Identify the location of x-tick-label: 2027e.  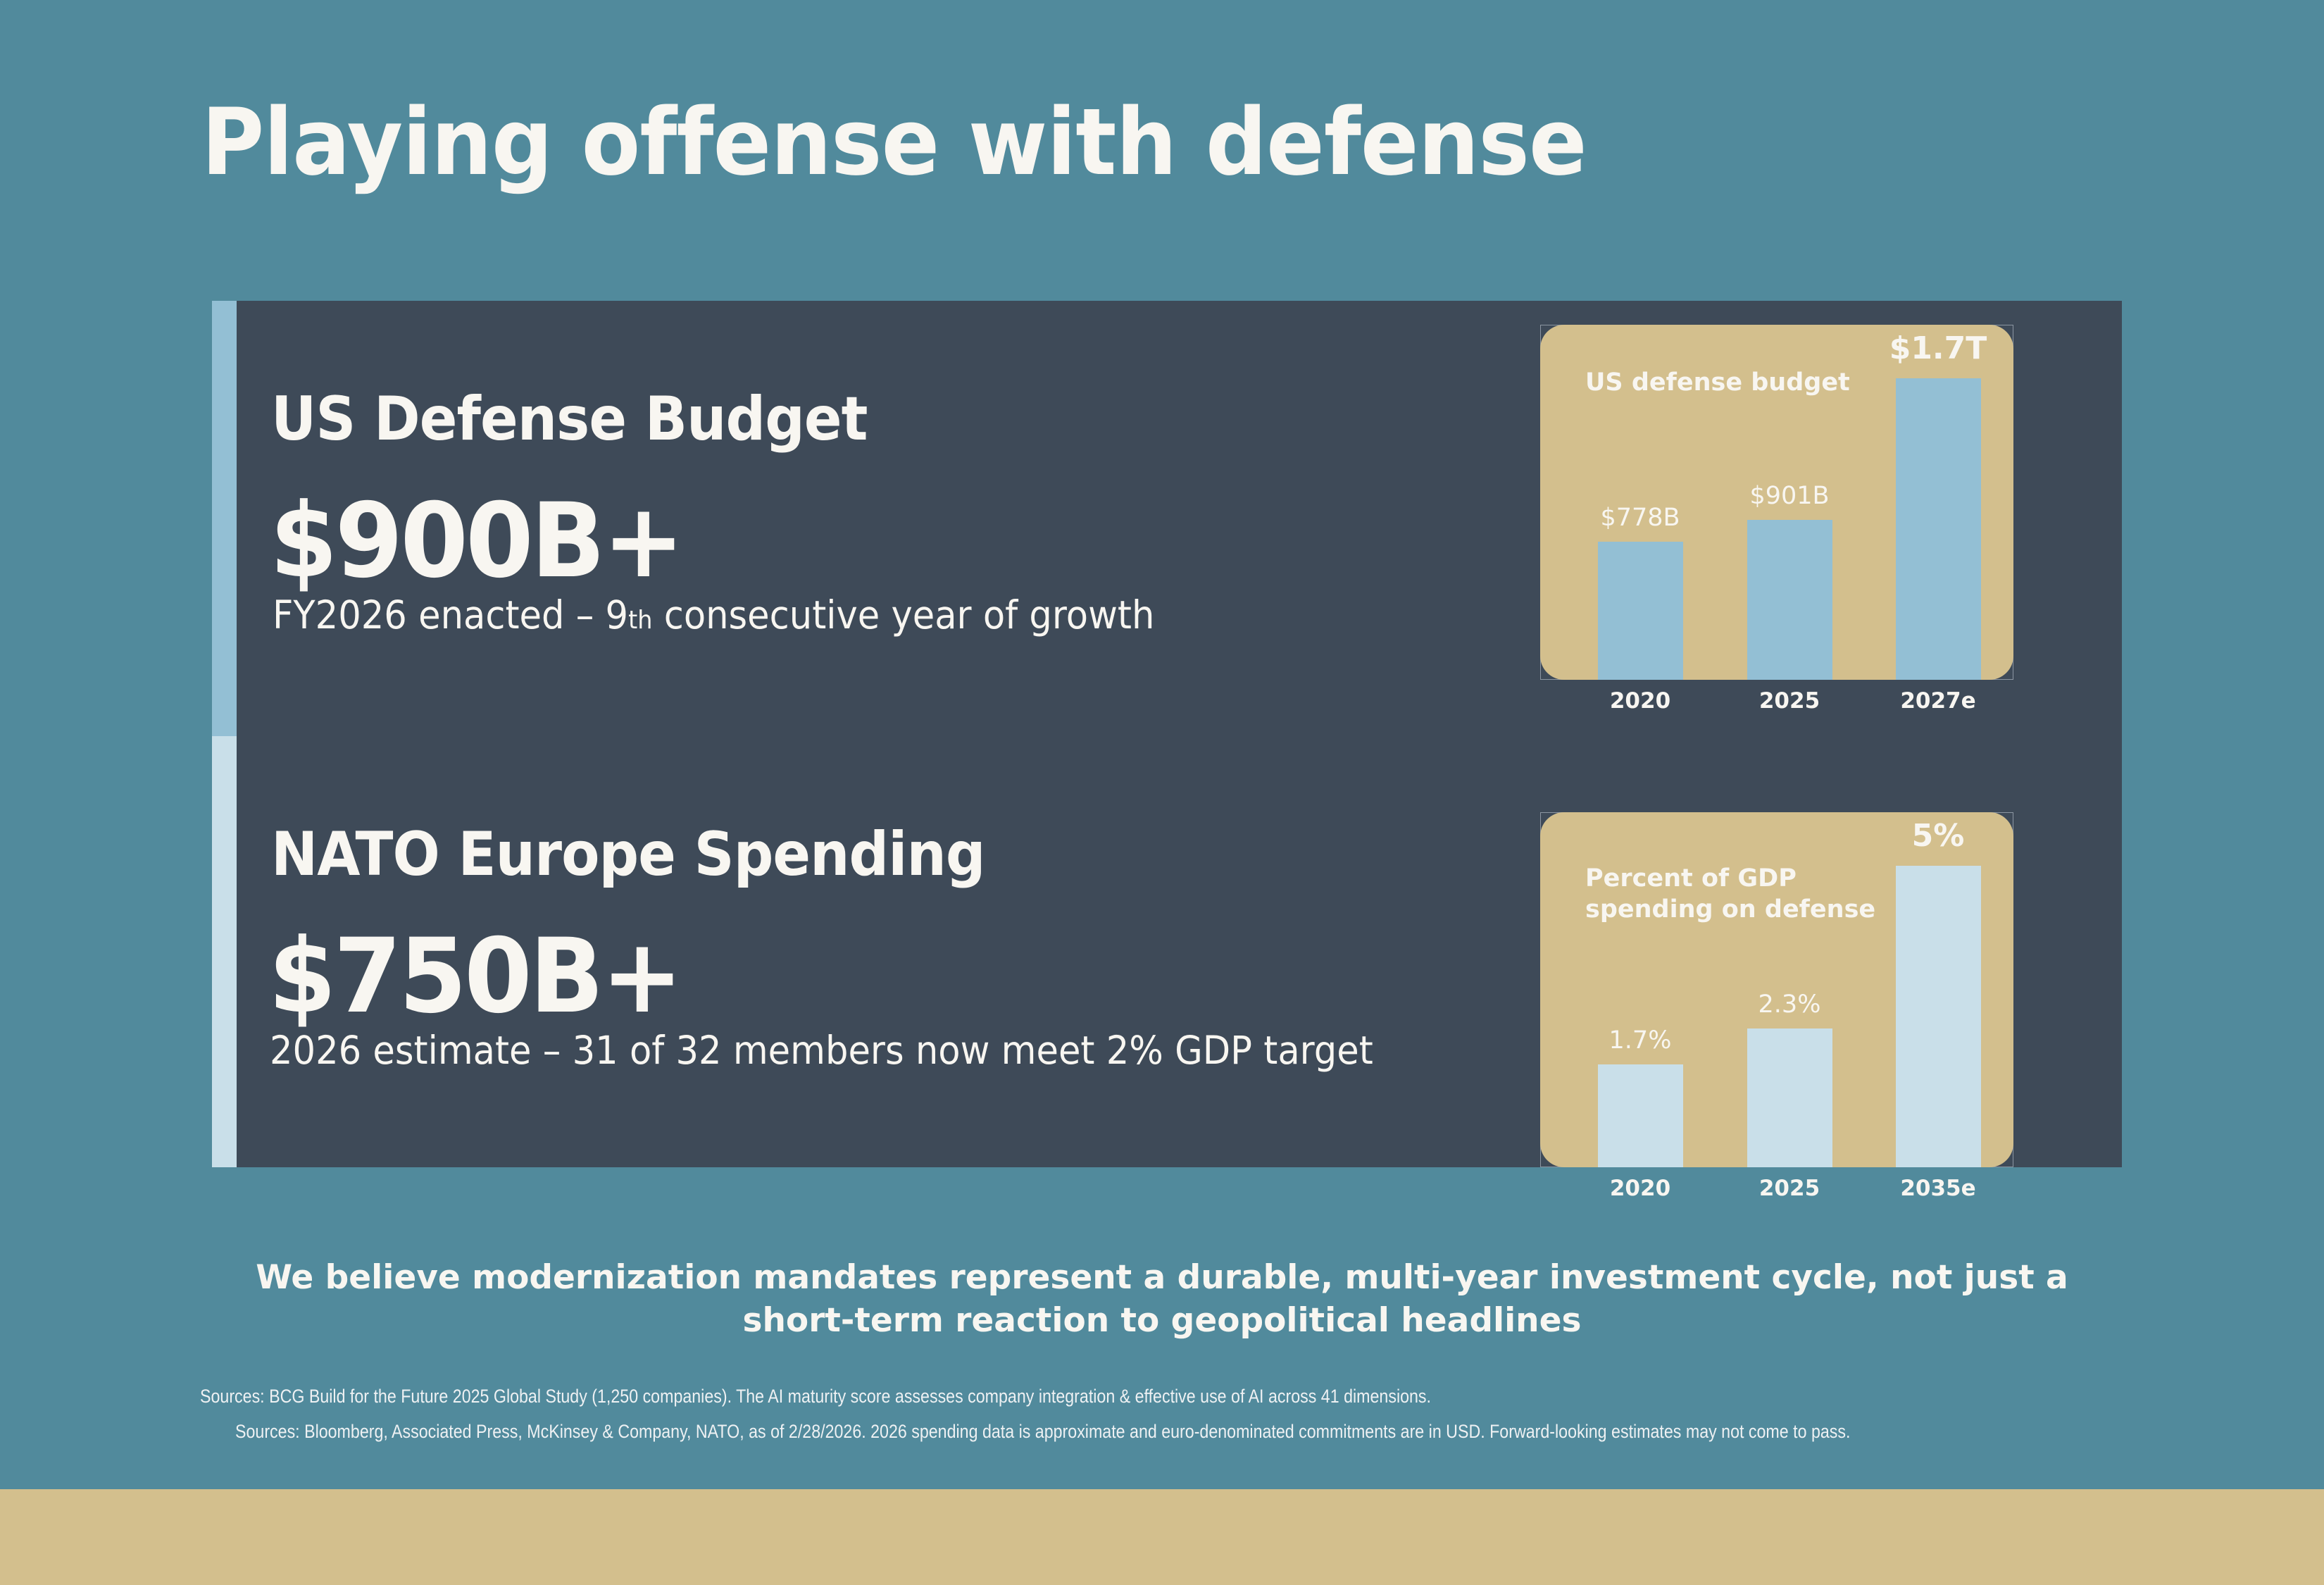
(1938, 701).